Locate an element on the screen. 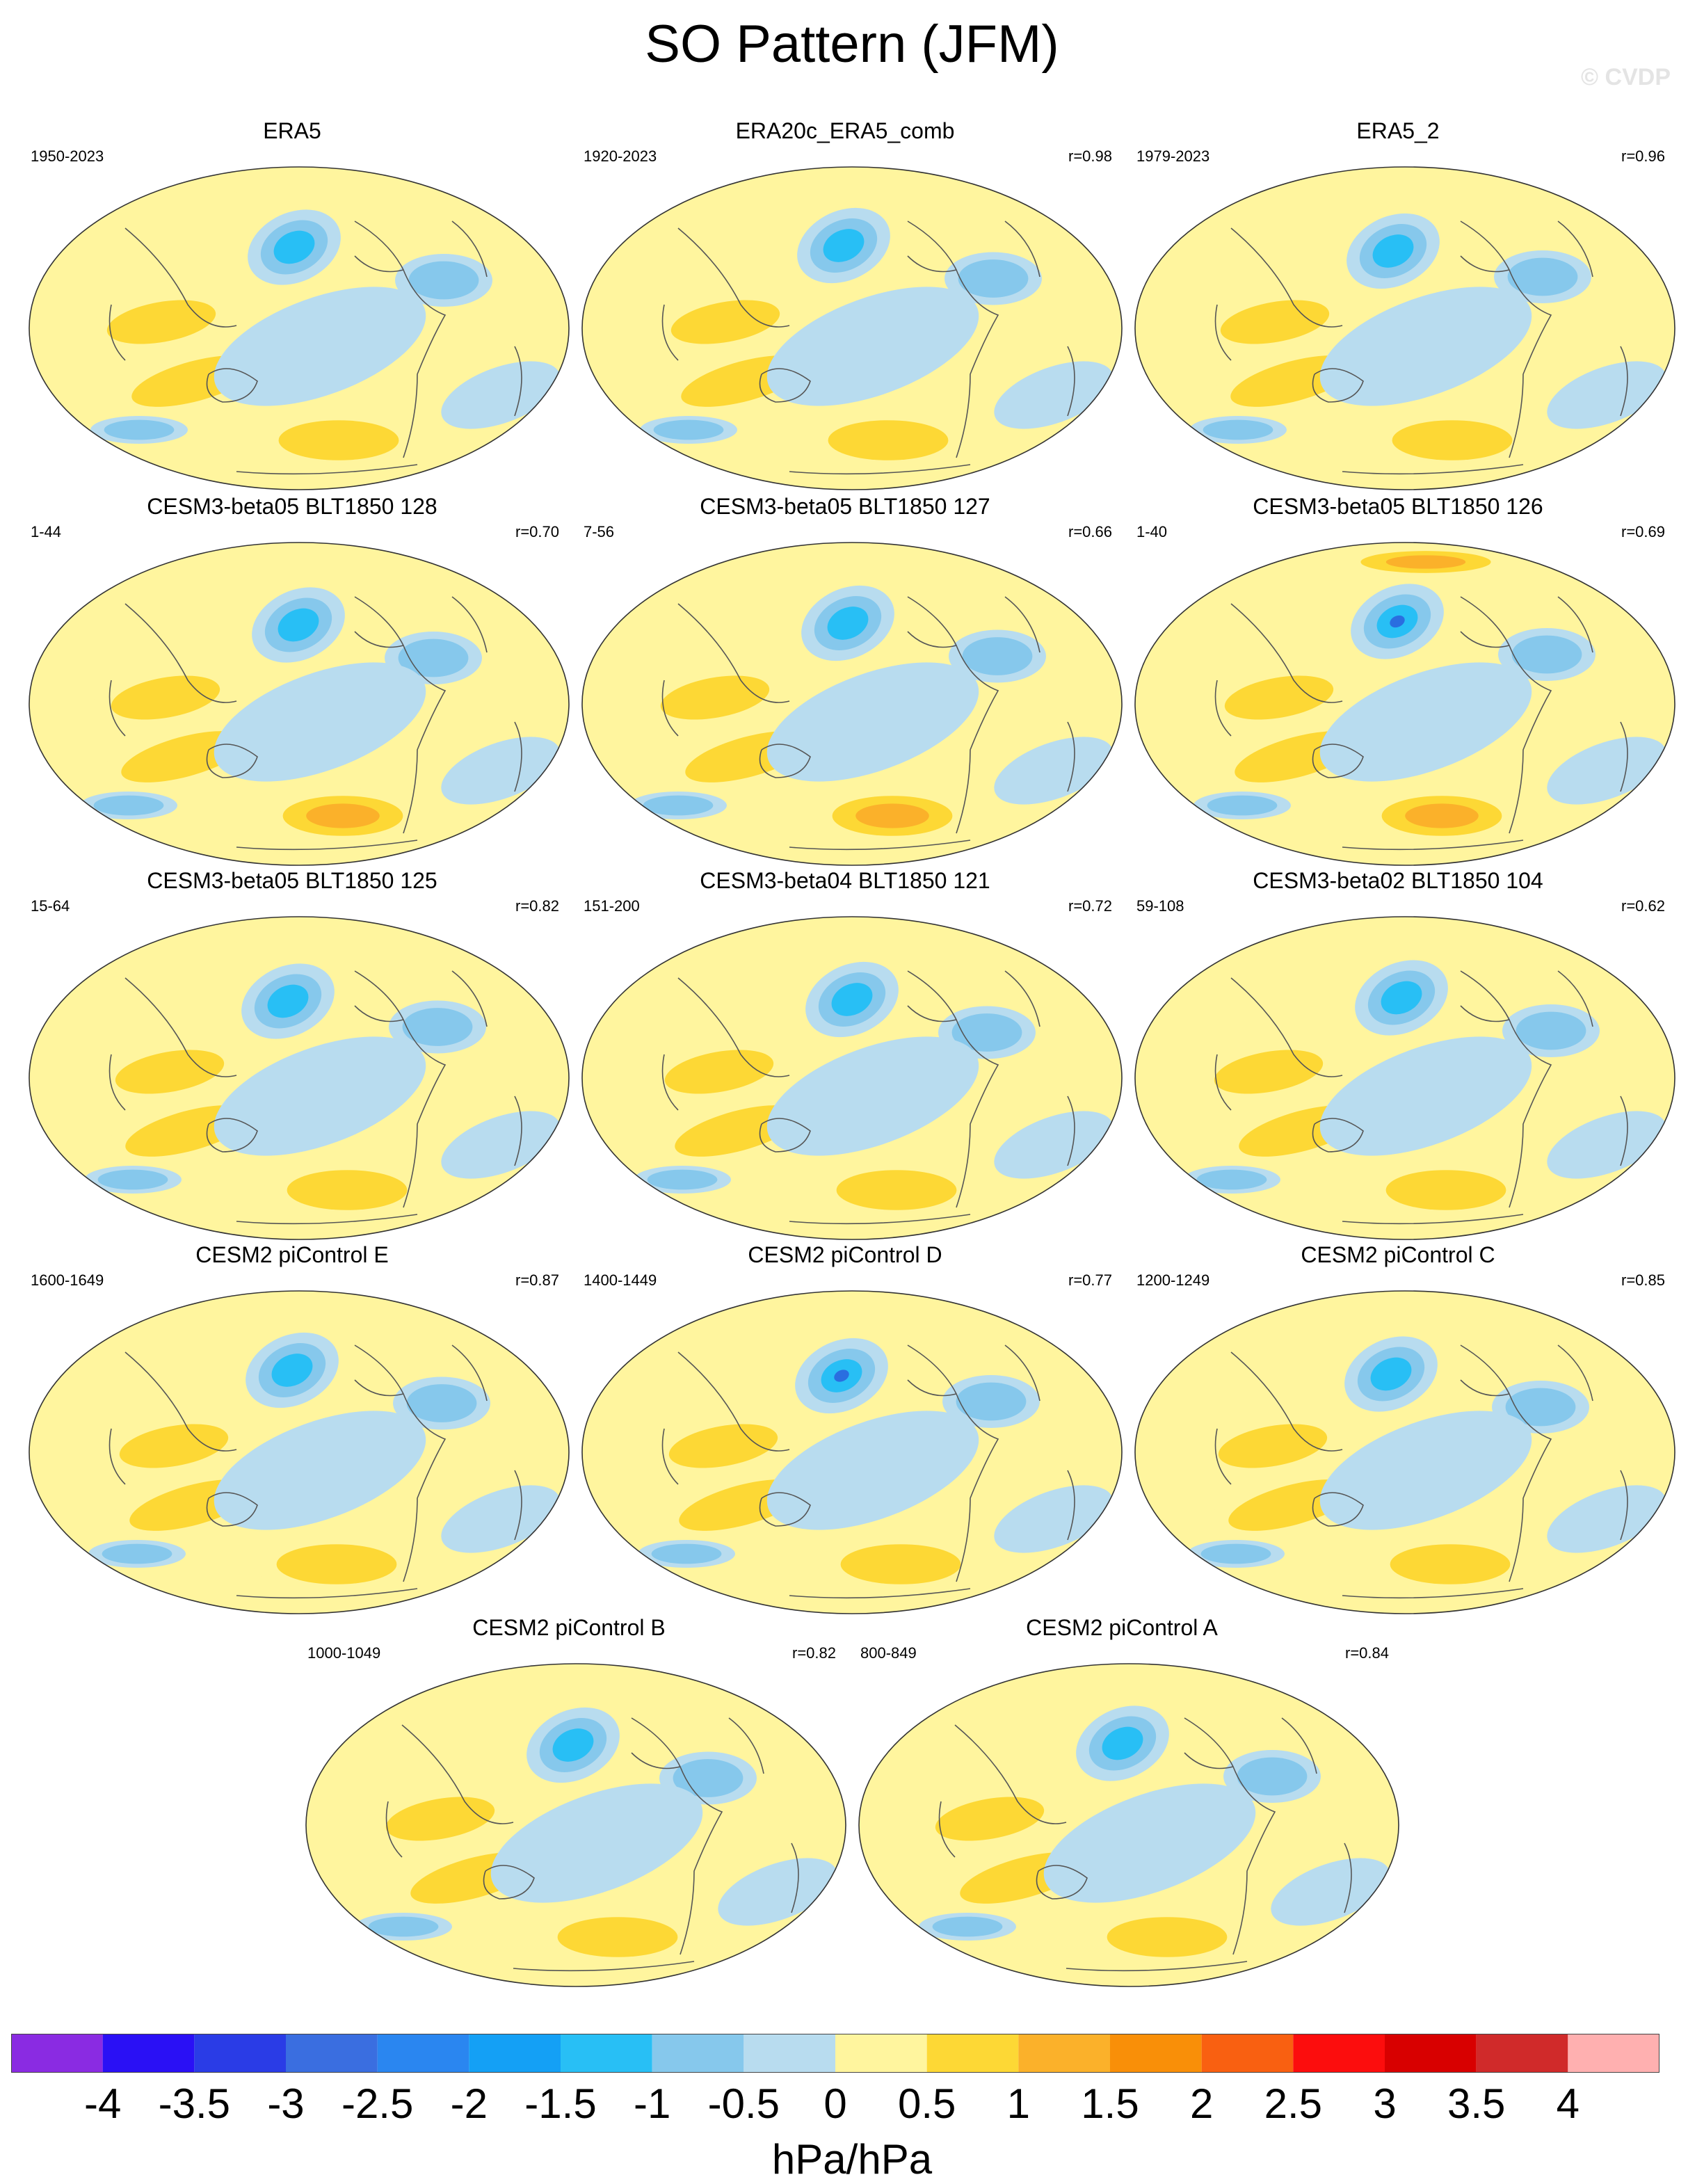 The width and height of the screenshot is (1704, 2184). panel-correlation: r=0.98 is located at coordinates (1090, 156).